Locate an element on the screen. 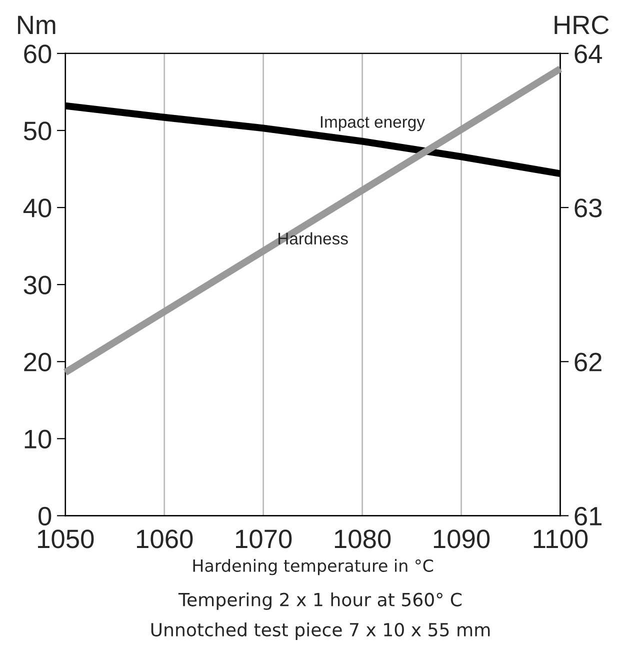 This screenshot has width=641, height=668. x-tick-label: 1050 is located at coordinates (66, 539).